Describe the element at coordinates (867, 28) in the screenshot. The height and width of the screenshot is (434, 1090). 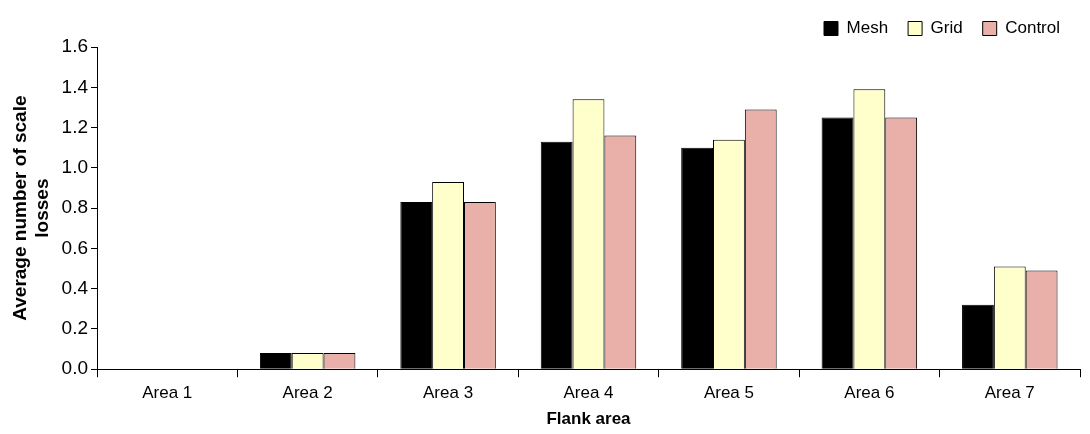
I see `legend-label: Mesh` at that location.